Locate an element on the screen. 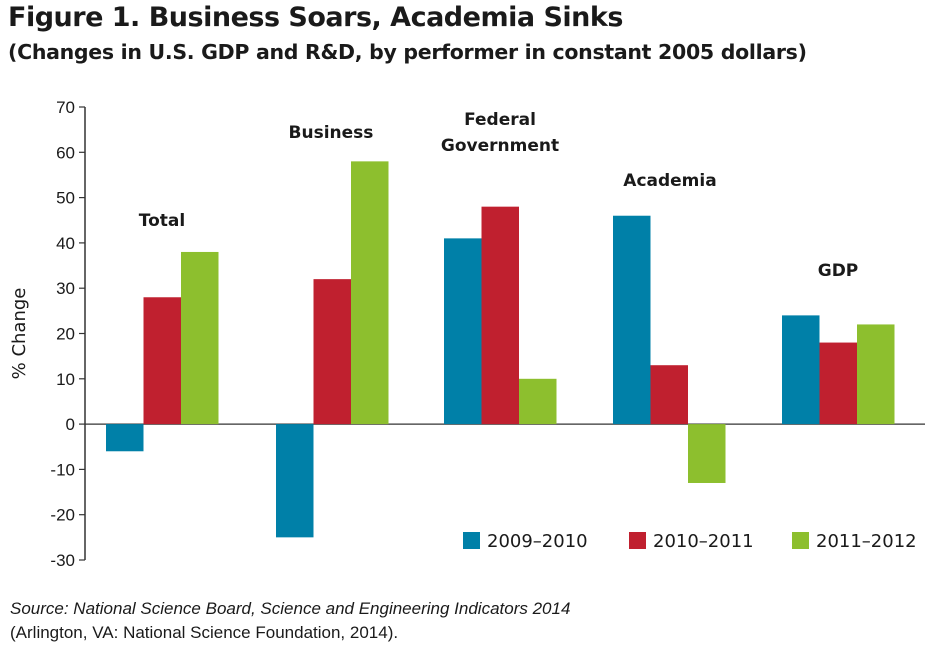  y-tick-label: 60 is located at coordinates (65, 152).